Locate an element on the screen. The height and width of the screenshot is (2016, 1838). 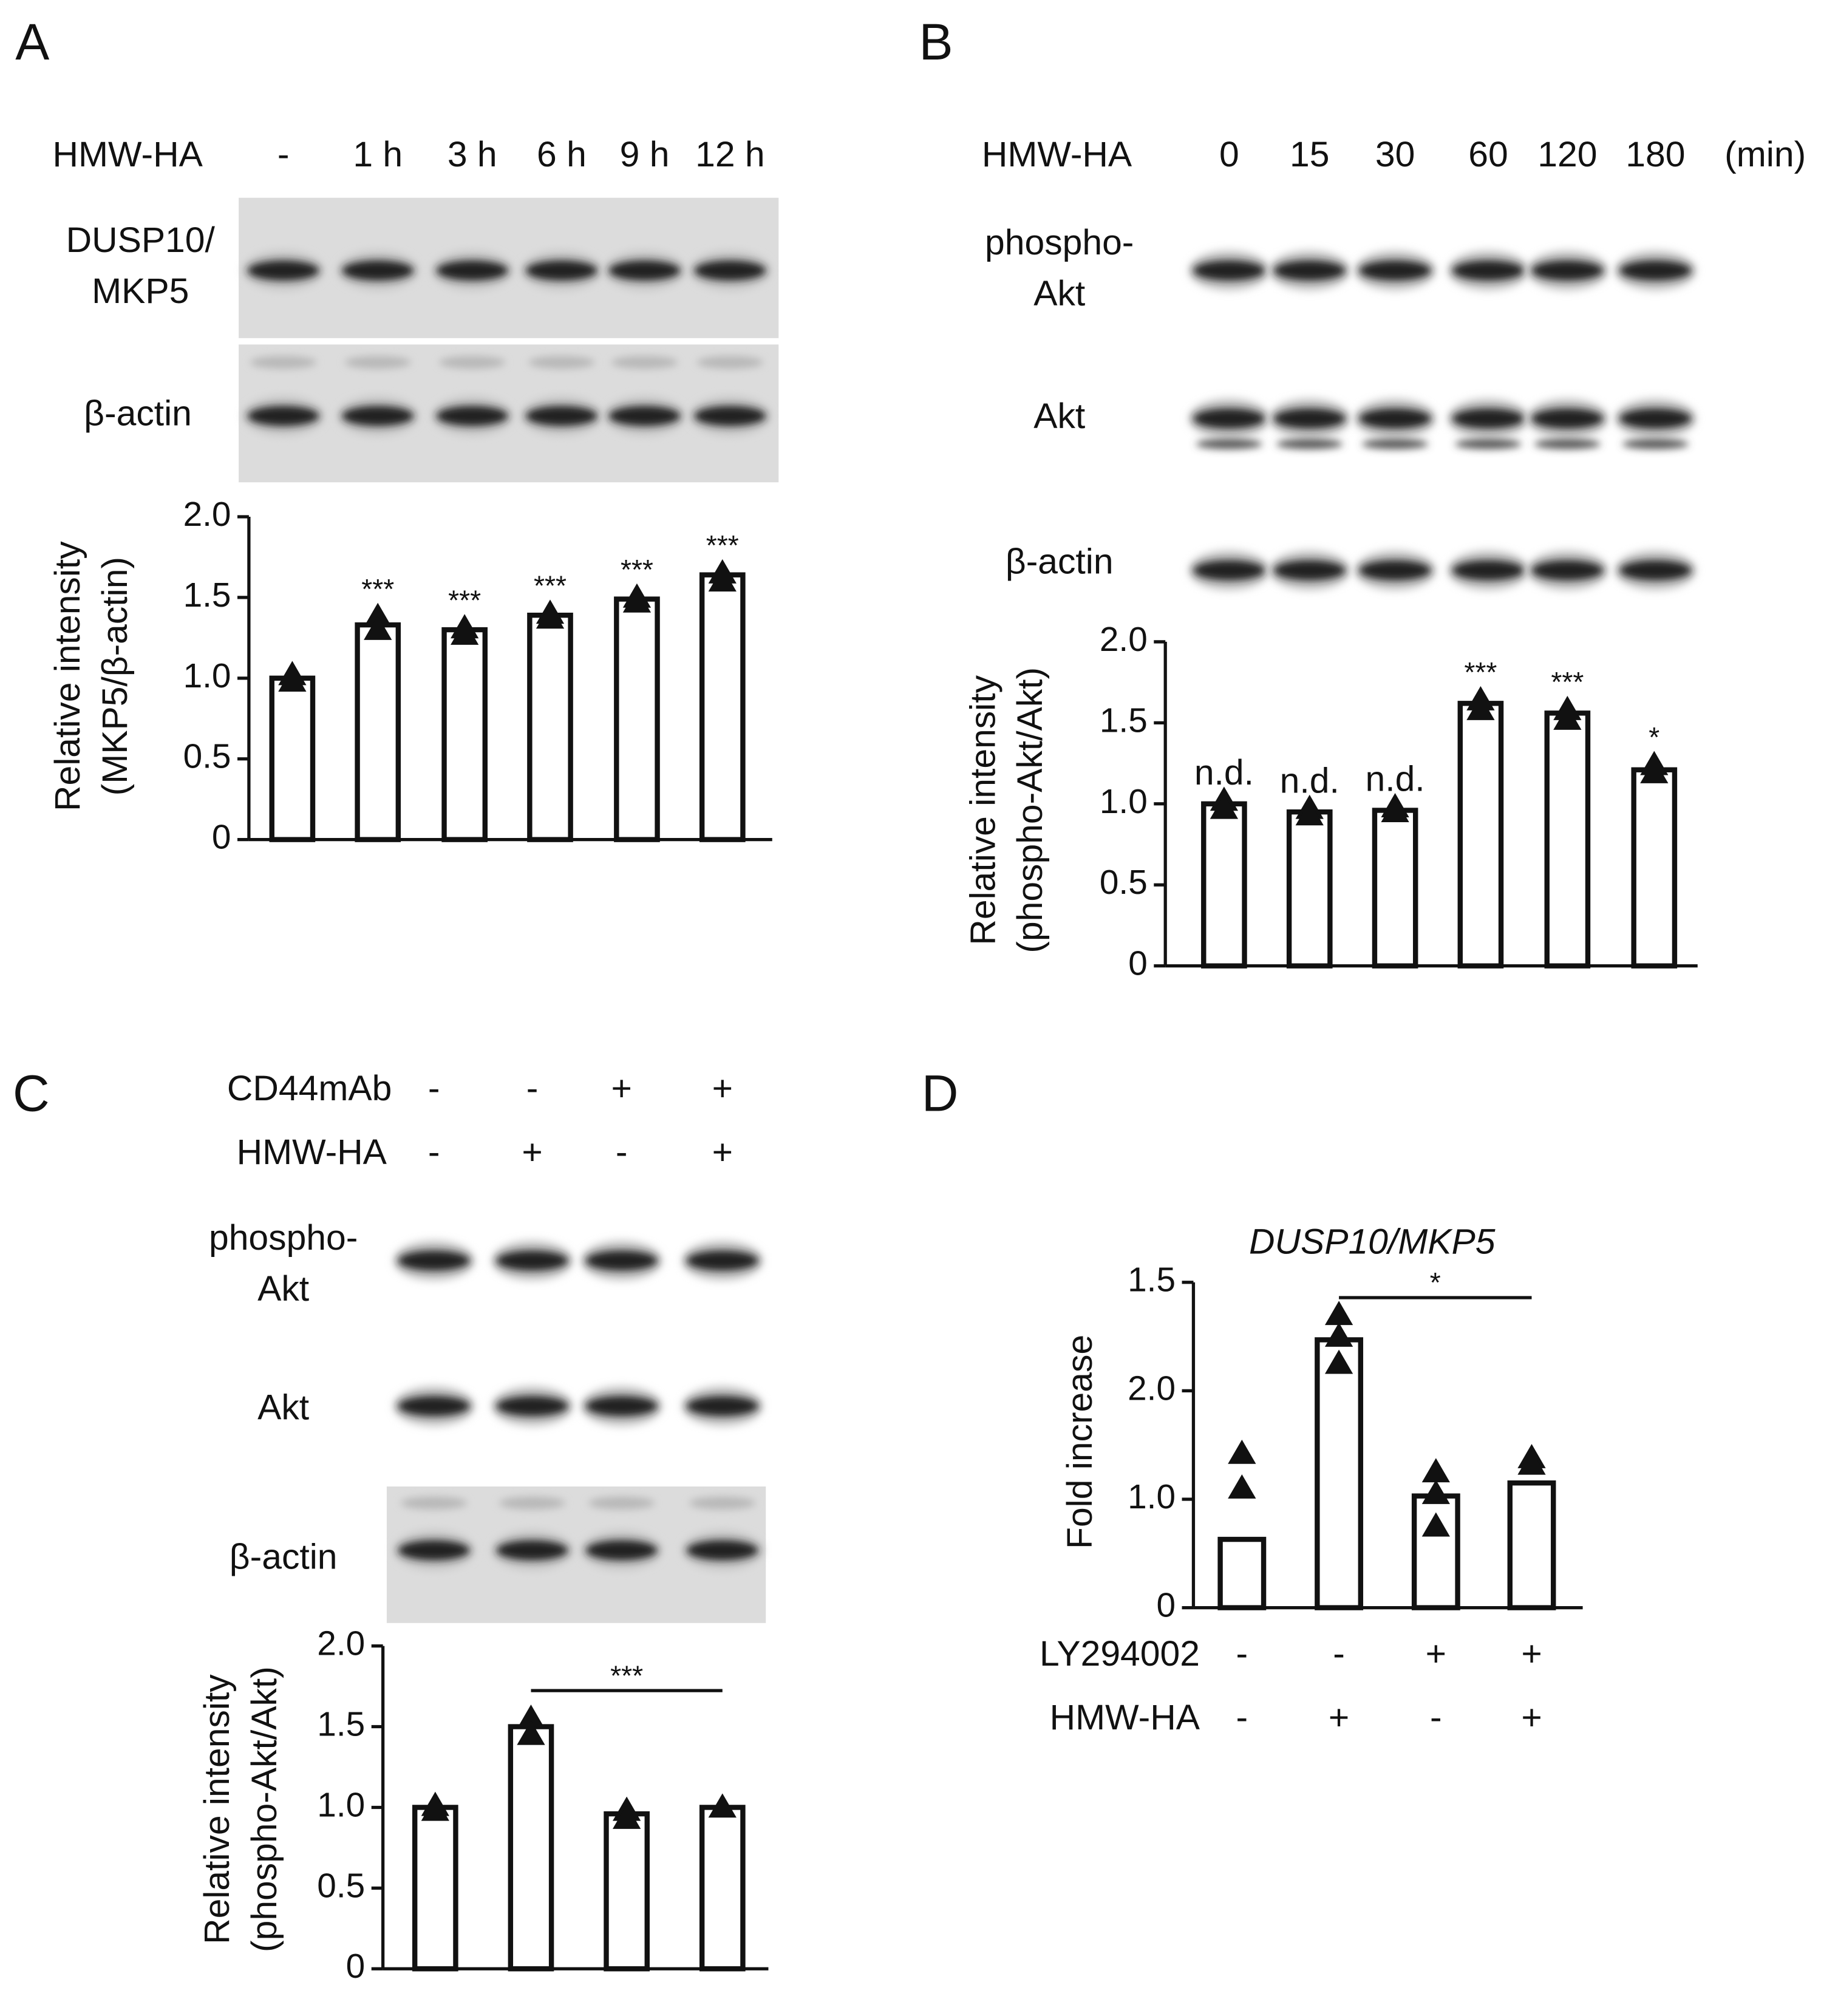
chart-title: DUSP10/MKP5 is located at coordinates (1372, 1241).